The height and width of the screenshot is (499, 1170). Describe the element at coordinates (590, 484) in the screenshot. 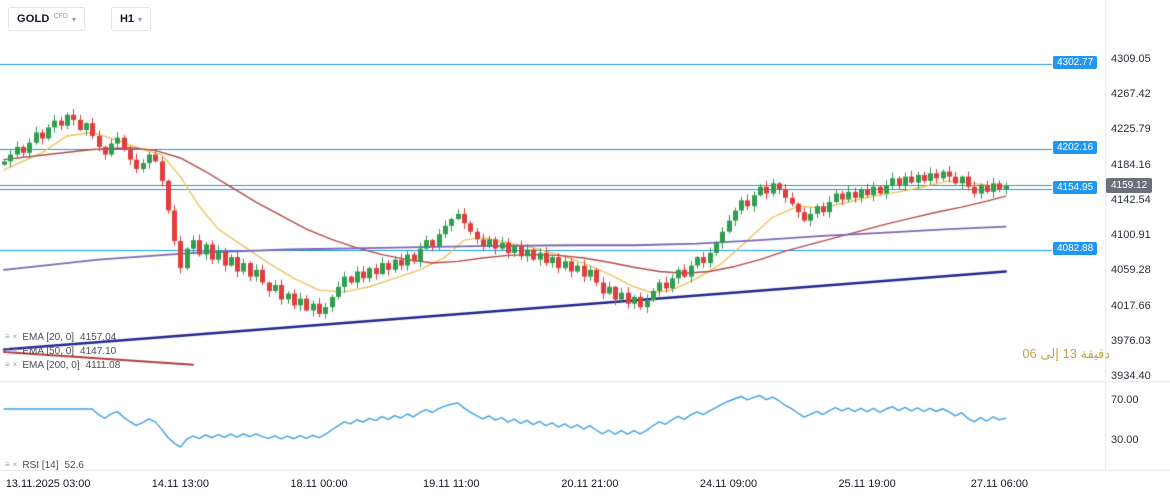

I see `time-axis-tick: 20.11 21:00` at that location.